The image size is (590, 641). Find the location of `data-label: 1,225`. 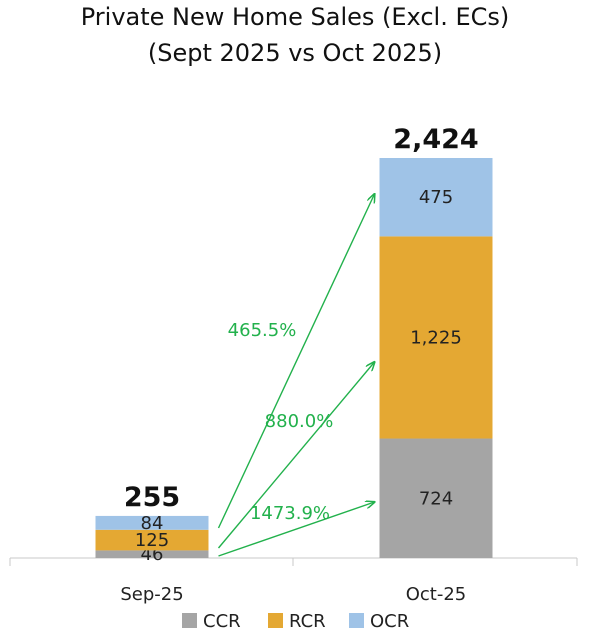

data-label: 1,225 is located at coordinates (436, 337).